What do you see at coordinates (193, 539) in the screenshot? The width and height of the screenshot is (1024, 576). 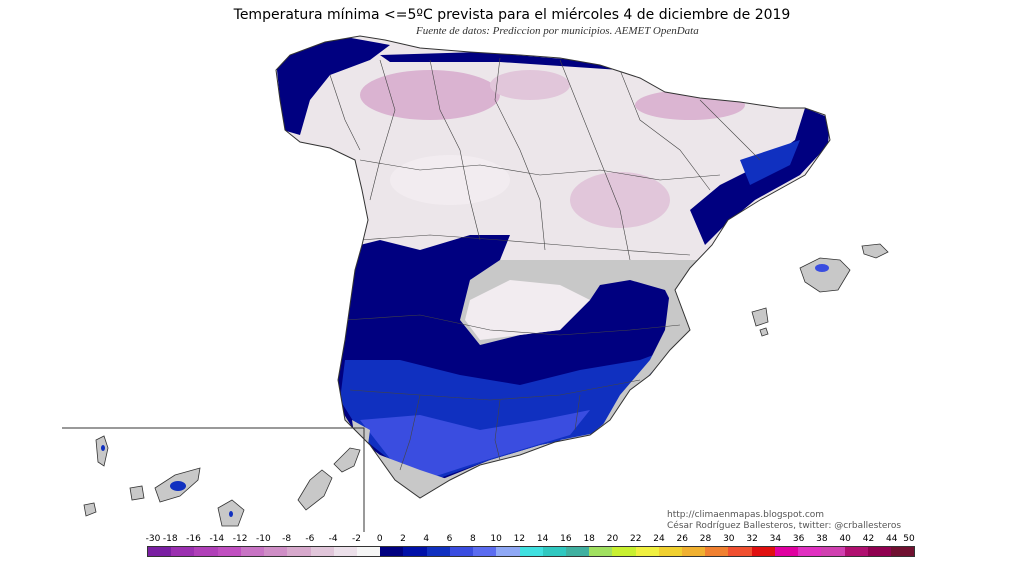 I see `legend-tick-label: -16` at bounding box center [193, 539].